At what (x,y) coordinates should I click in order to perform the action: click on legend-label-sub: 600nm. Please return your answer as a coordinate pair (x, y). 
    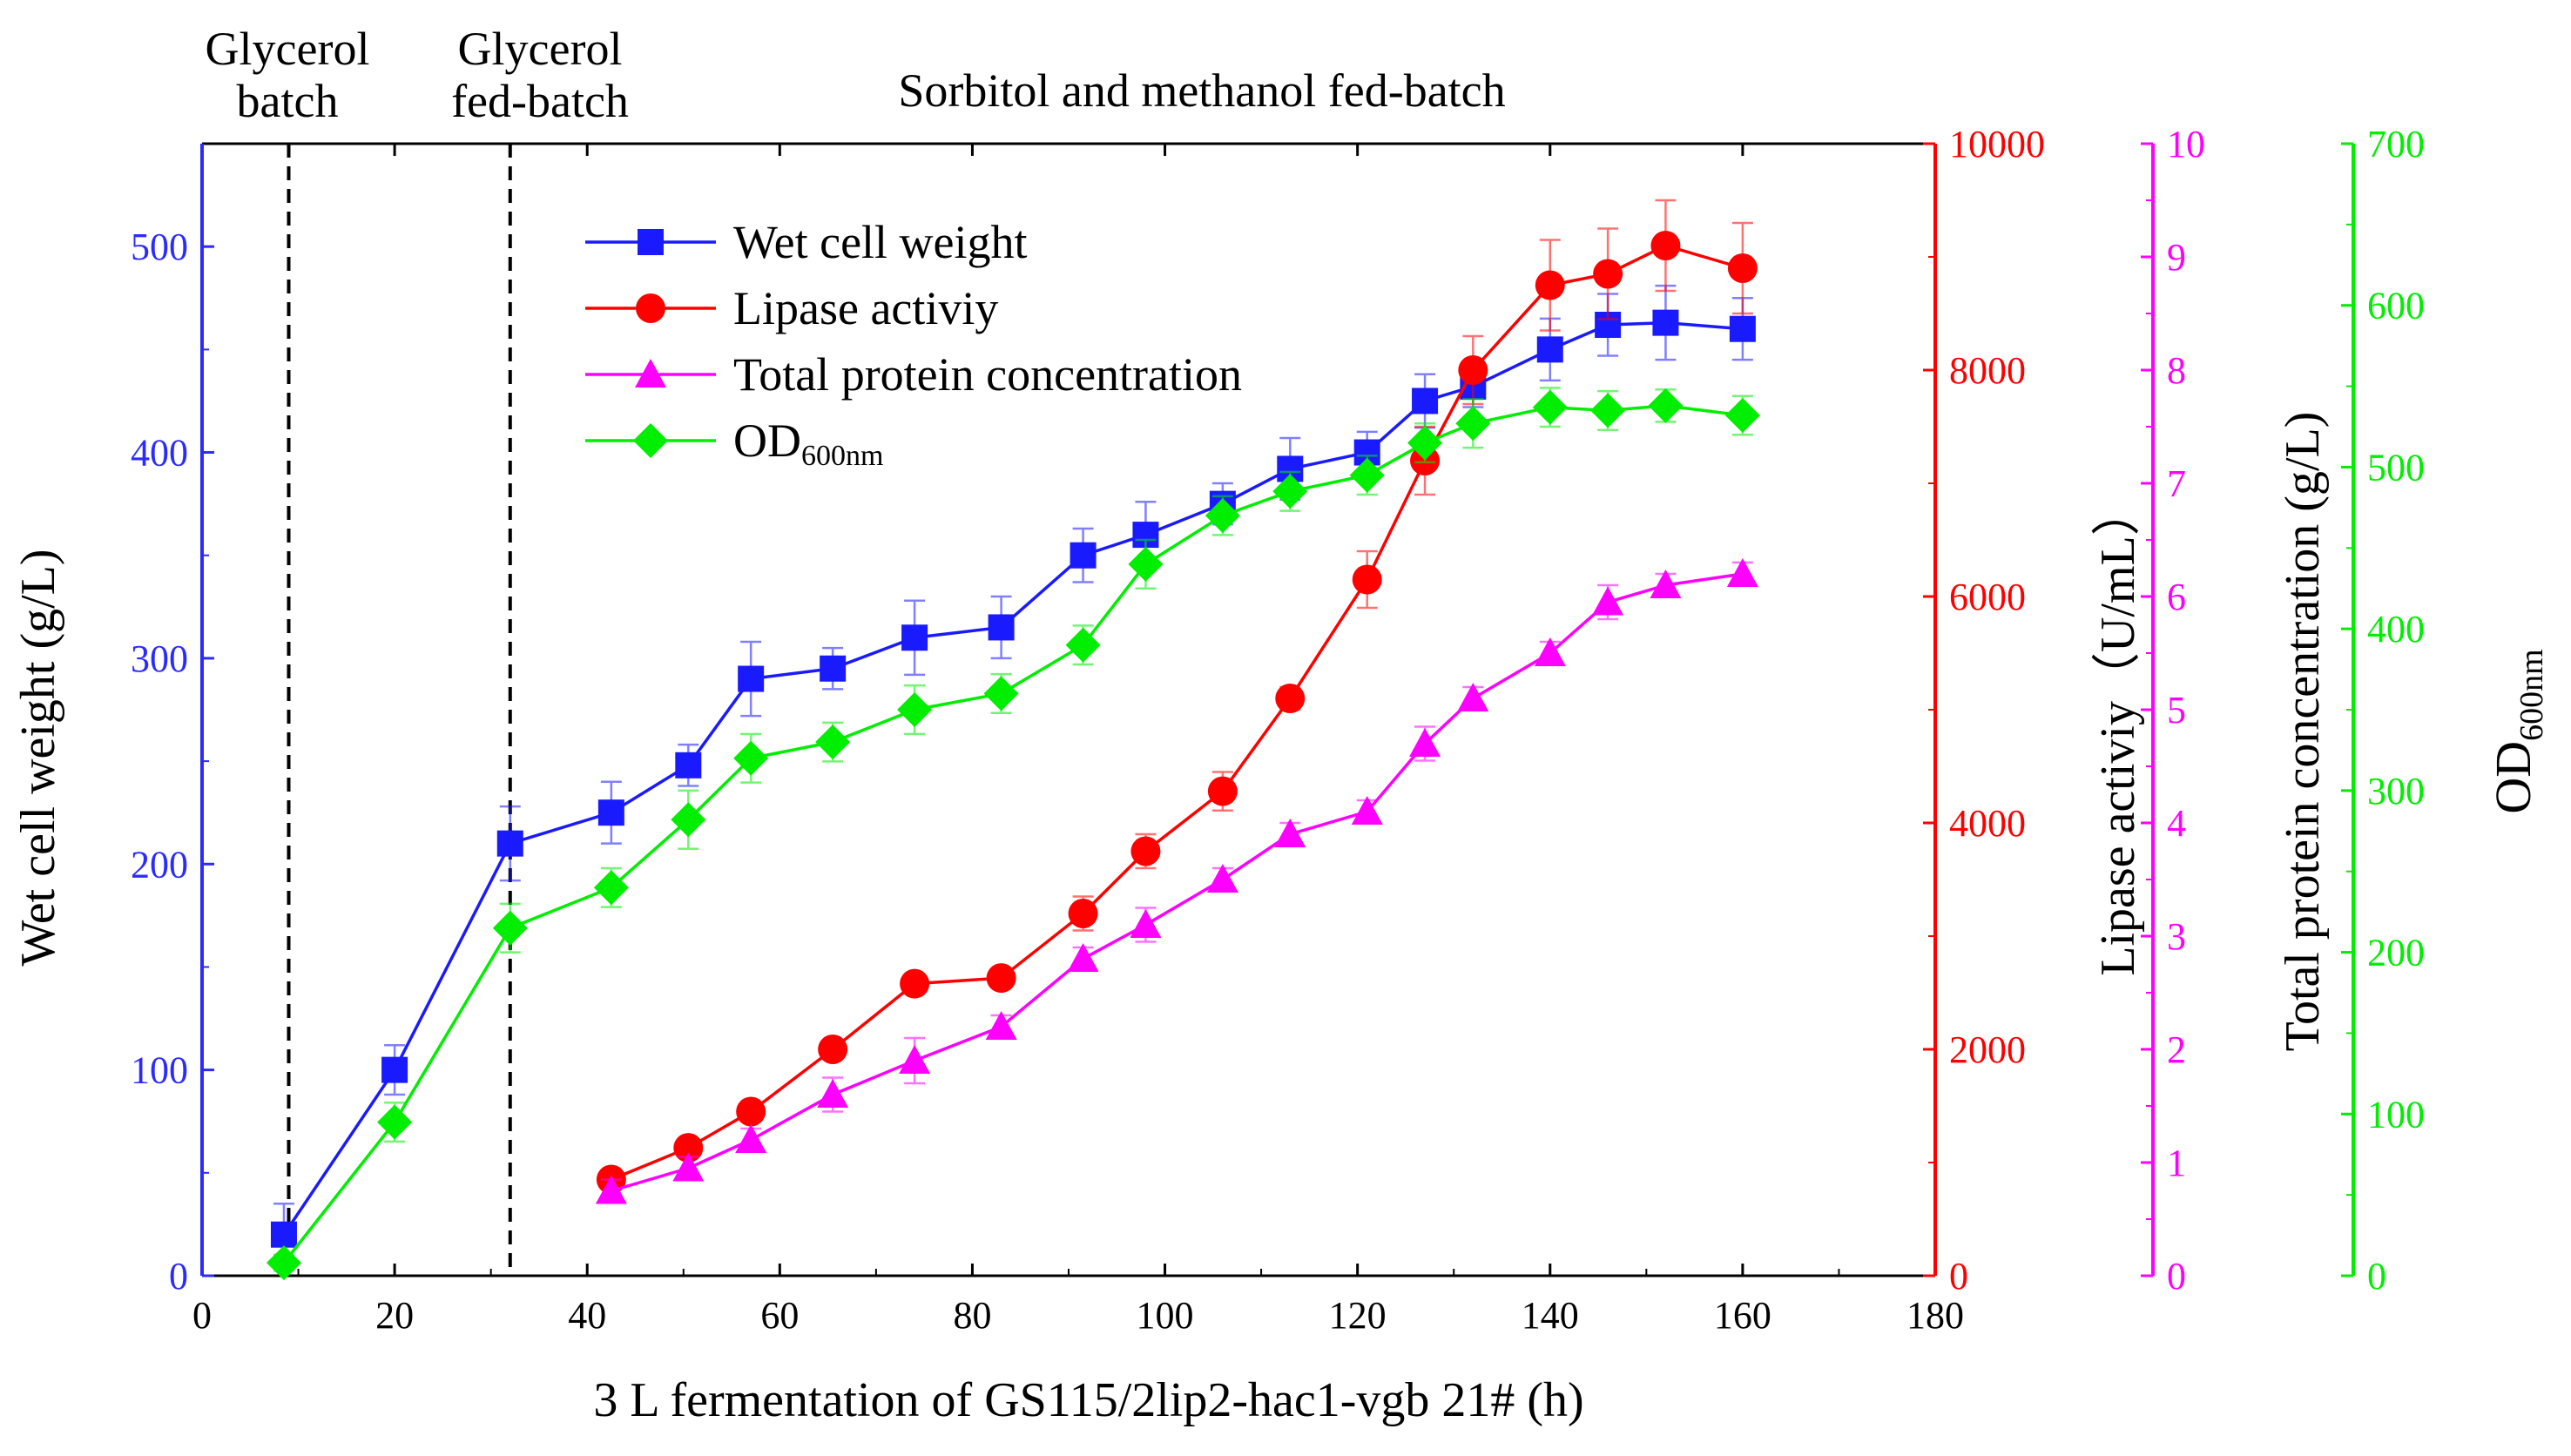
    Looking at the image, I should click on (842, 456).